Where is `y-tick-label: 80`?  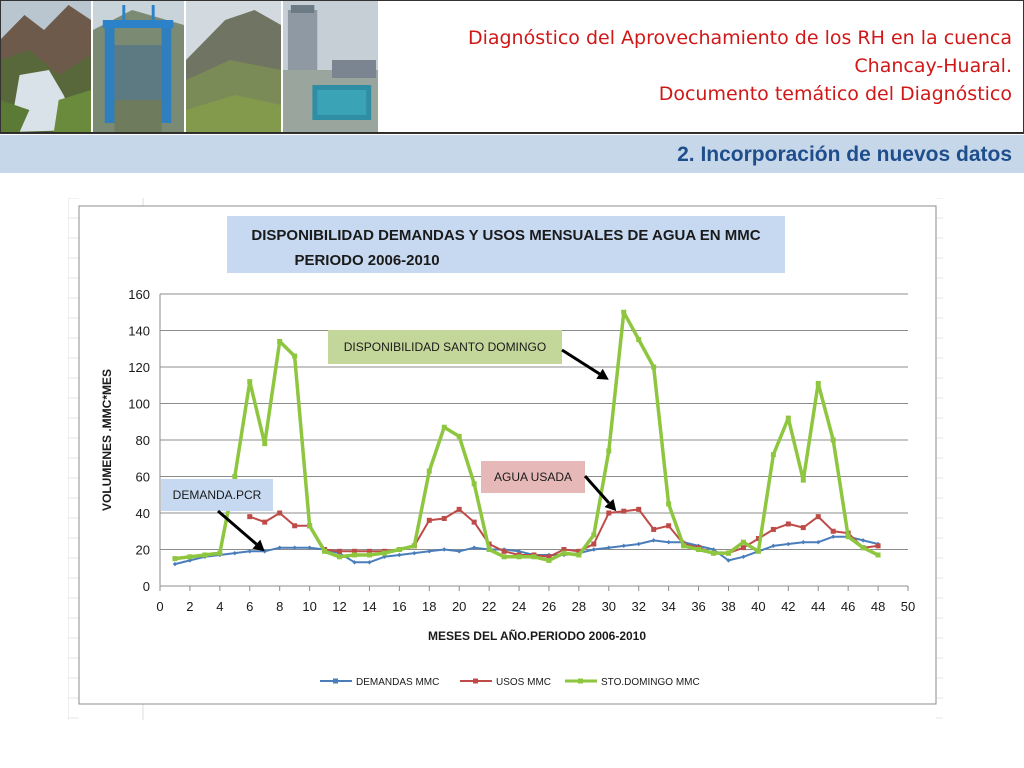
y-tick-label: 80 is located at coordinates (143, 440).